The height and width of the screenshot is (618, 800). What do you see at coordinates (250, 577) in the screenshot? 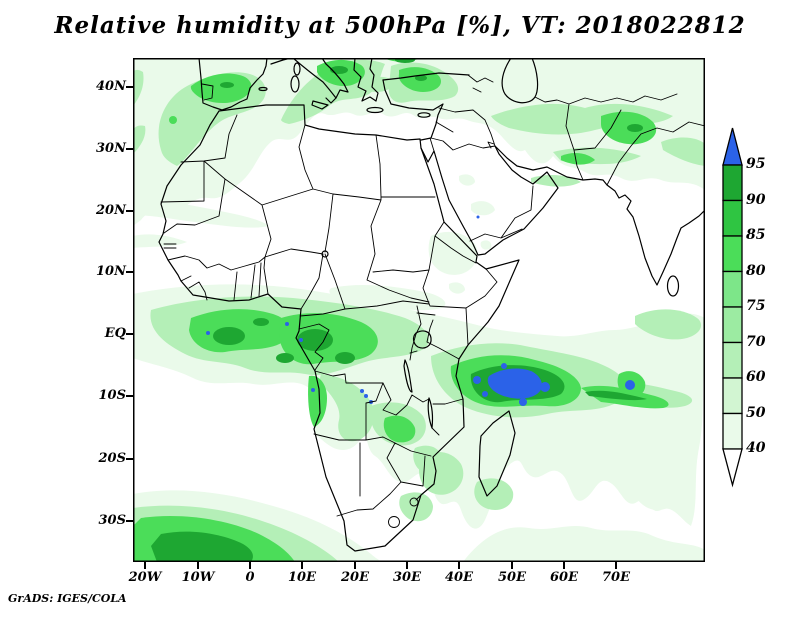
I see `x-tick-label: 0` at bounding box center [250, 577].